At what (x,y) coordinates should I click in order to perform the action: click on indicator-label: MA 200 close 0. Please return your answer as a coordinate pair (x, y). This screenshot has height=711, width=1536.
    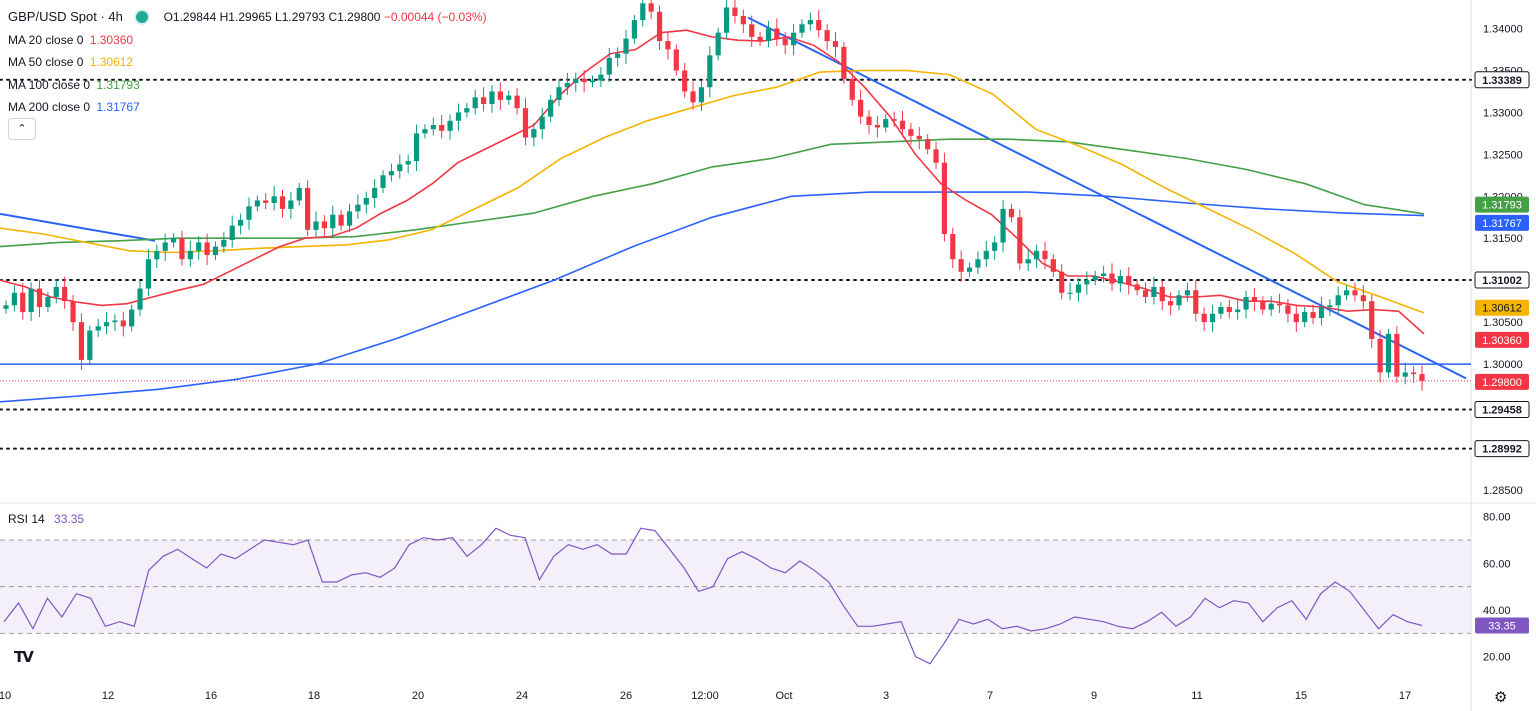
    Looking at the image, I should click on (49, 107).